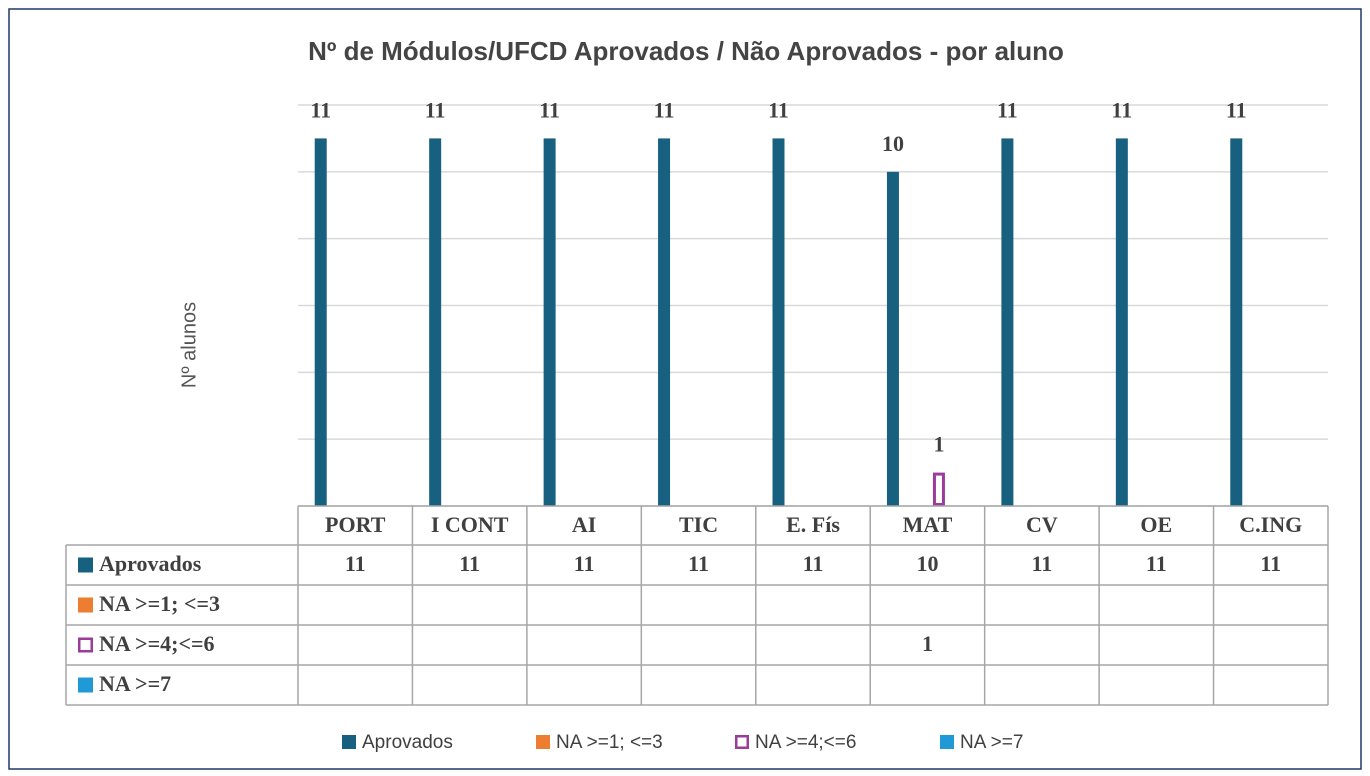 The image size is (1370, 776). Describe the element at coordinates (189, 345) in the screenshot. I see `y-axis-label: Nº alunos` at that location.